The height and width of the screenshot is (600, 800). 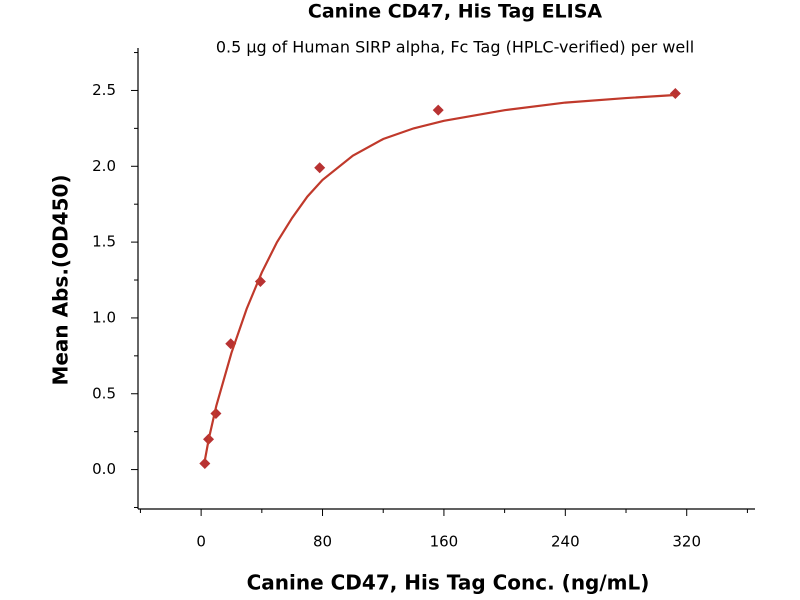 I want to click on x-axis-title: Canine CD47, His Tag Conc. (ng/mL), so click(x=448, y=583).